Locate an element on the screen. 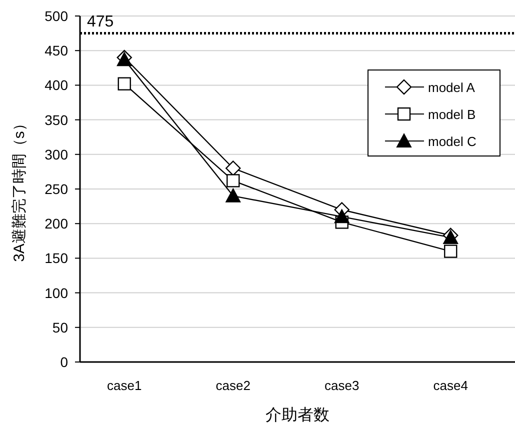 The height and width of the screenshot is (431, 515). y-tick-label: 400 is located at coordinates (56, 85).